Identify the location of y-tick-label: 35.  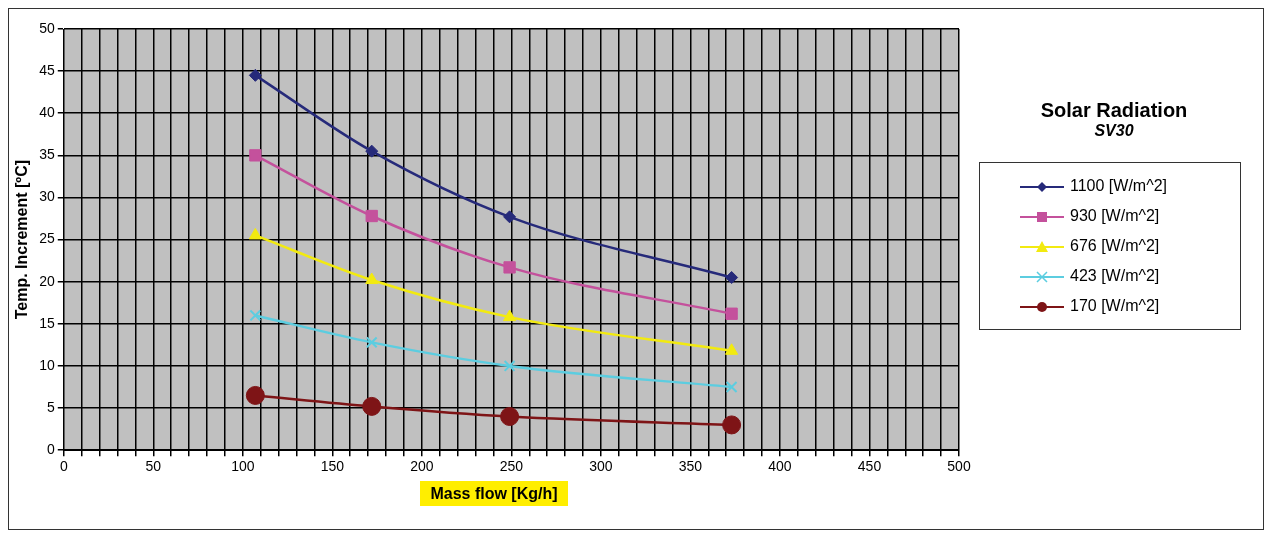
(47, 154).